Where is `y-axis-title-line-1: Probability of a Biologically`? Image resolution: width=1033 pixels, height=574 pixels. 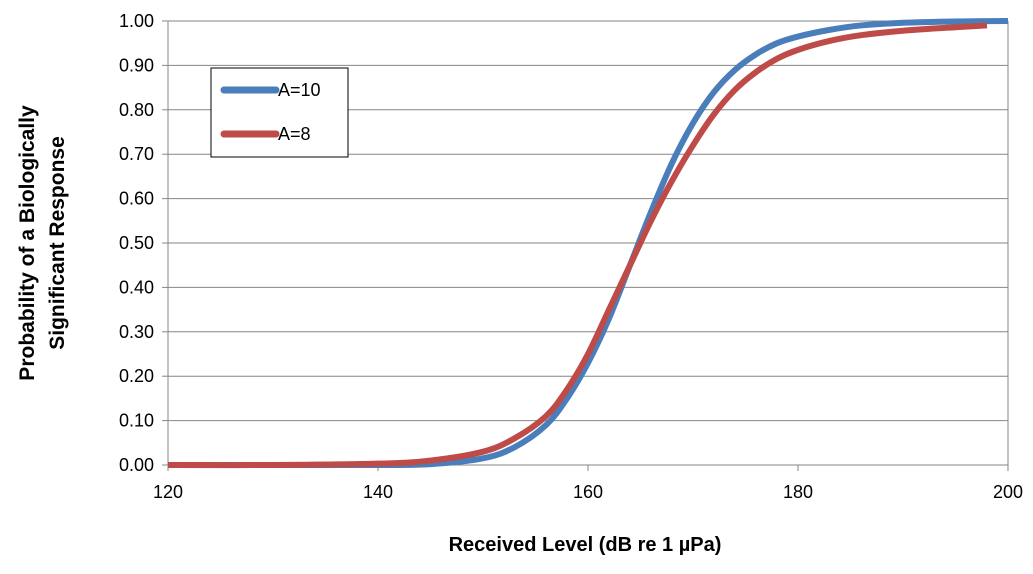
y-axis-title-line-1: Probability of a Biologically is located at coordinates (27, 243).